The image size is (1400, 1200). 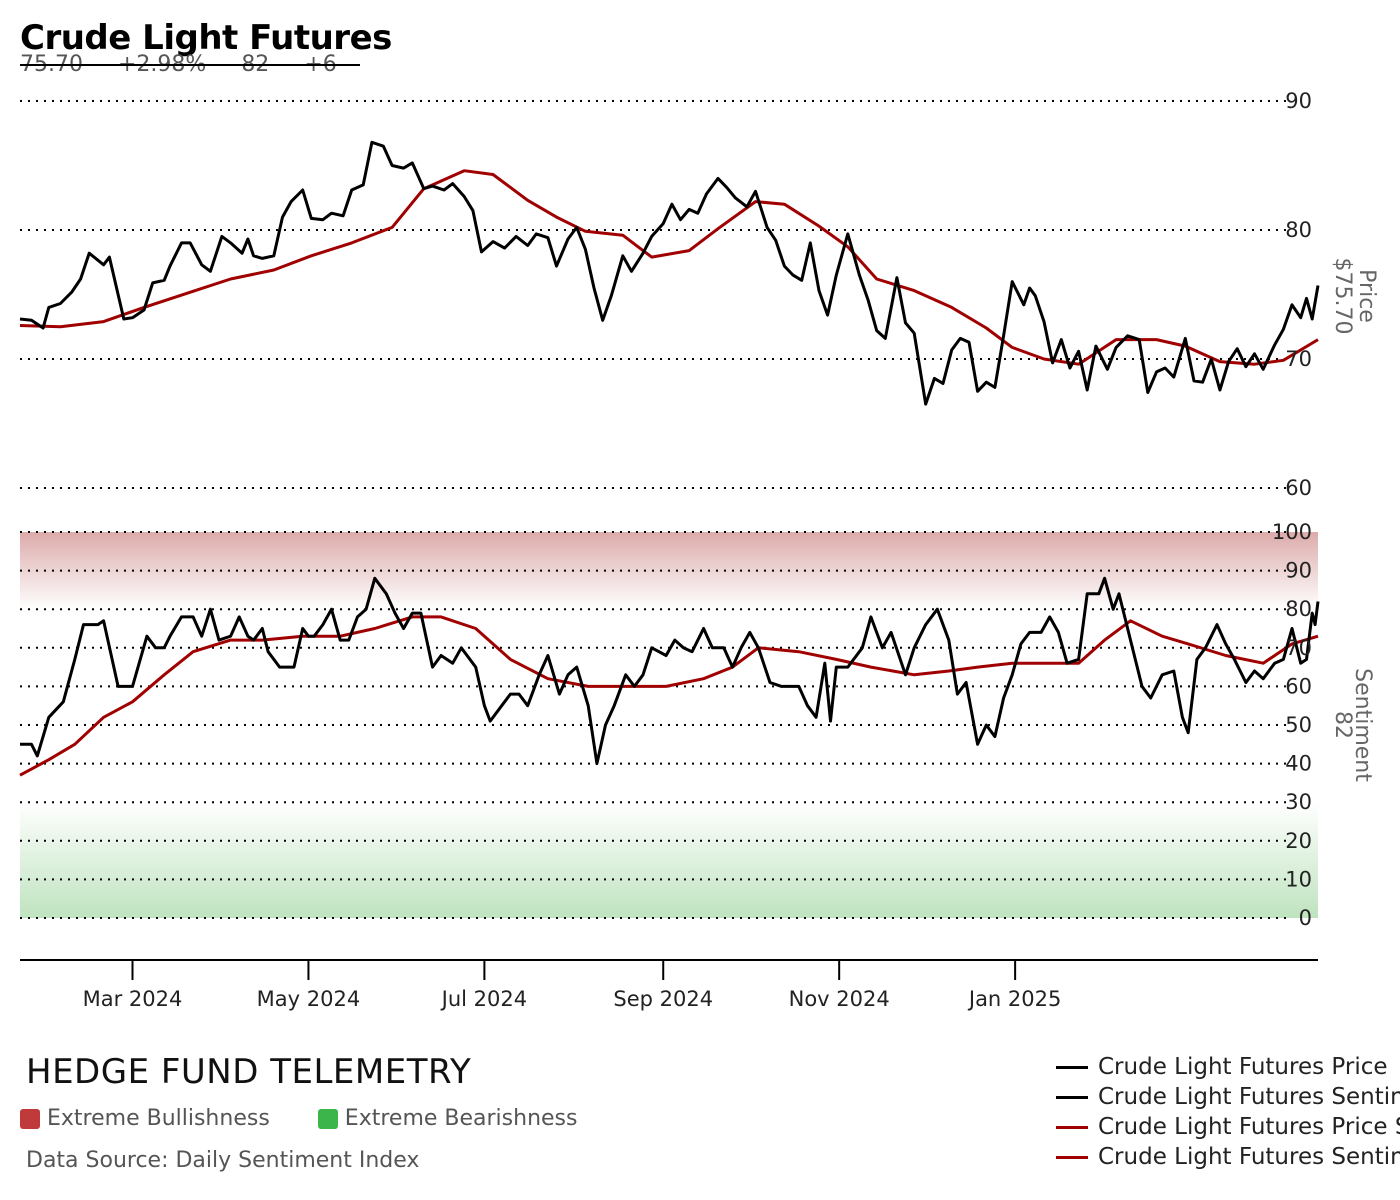 I want to click on x-tick-label: May 2024, so click(x=309, y=999).